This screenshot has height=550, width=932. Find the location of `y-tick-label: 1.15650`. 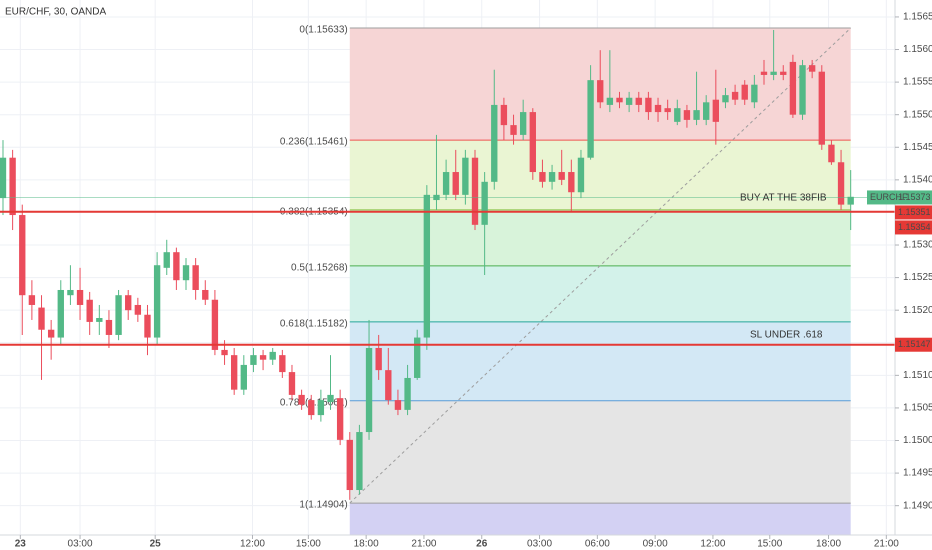

y-tick-label: 1.15650 is located at coordinates (917, 17).